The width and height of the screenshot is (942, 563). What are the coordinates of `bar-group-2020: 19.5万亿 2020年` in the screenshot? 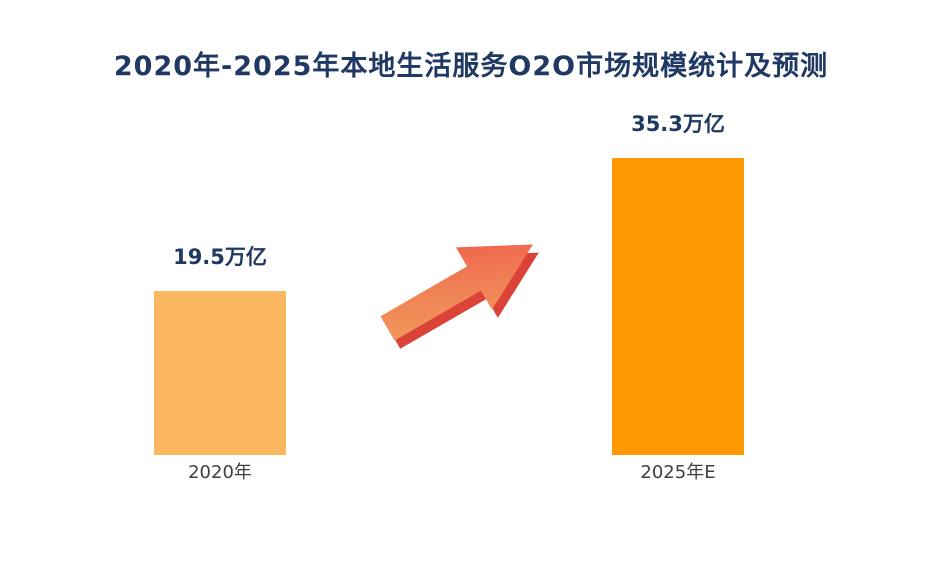 It's located at (220, 363).